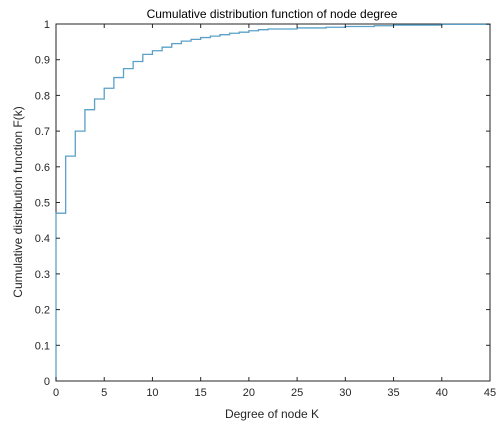 The height and width of the screenshot is (428, 498). Describe the element at coordinates (42, 311) in the screenshot. I see `y-tick-label: 0.2` at that location.